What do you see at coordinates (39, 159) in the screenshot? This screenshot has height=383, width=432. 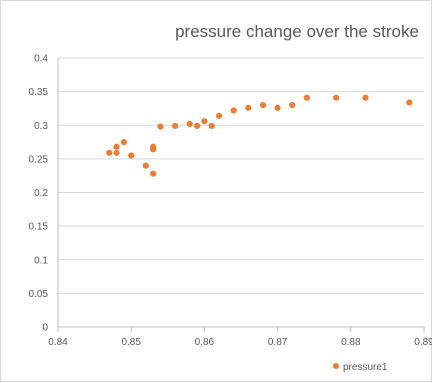 I see `y-tick-label: 0.25` at bounding box center [39, 159].